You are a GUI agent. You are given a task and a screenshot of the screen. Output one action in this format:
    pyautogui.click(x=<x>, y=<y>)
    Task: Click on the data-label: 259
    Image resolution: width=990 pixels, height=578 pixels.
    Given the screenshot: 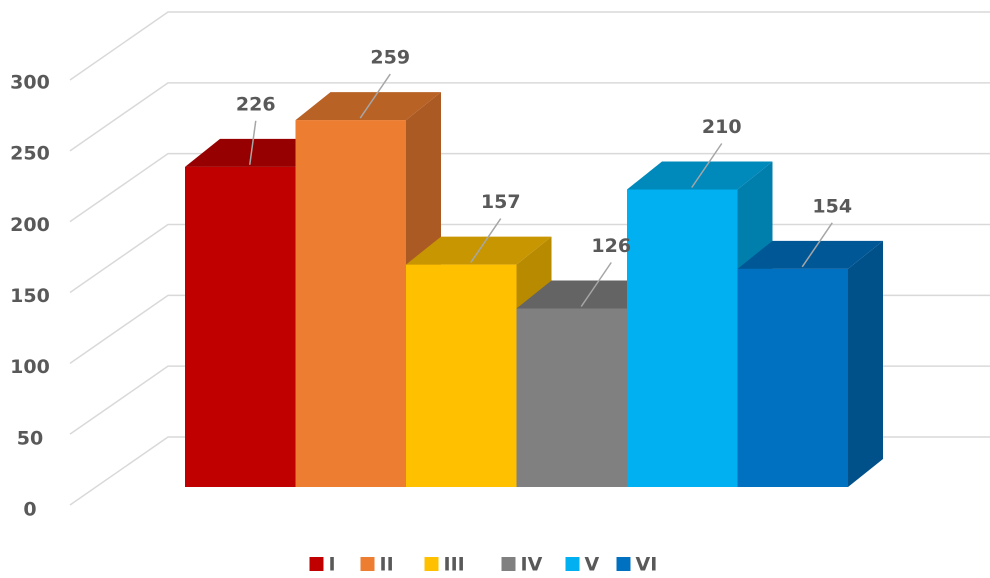 What is the action you would take?
    pyautogui.click(x=390, y=58)
    